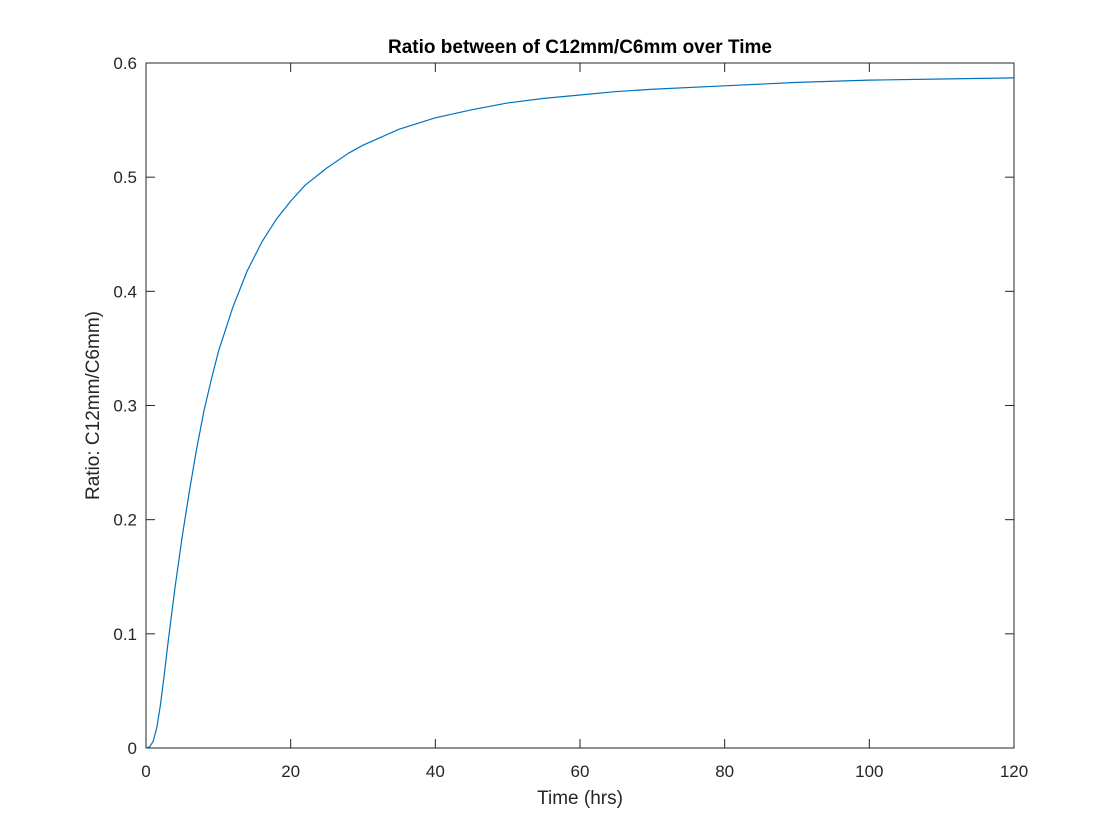  What do you see at coordinates (132, 748) in the screenshot?
I see `y-tick-label: 0` at bounding box center [132, 748].